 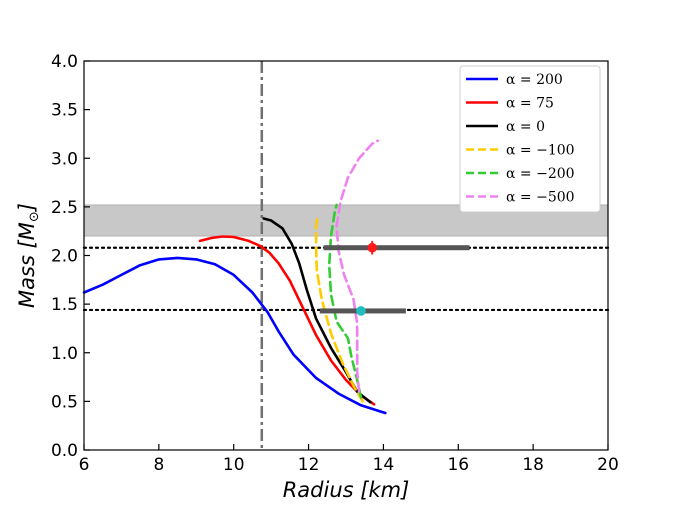 What do you see at coordinates (608, 465) in the screenshot?
I see `x-tick-label-7: 20` at bounding box center [608, 465].